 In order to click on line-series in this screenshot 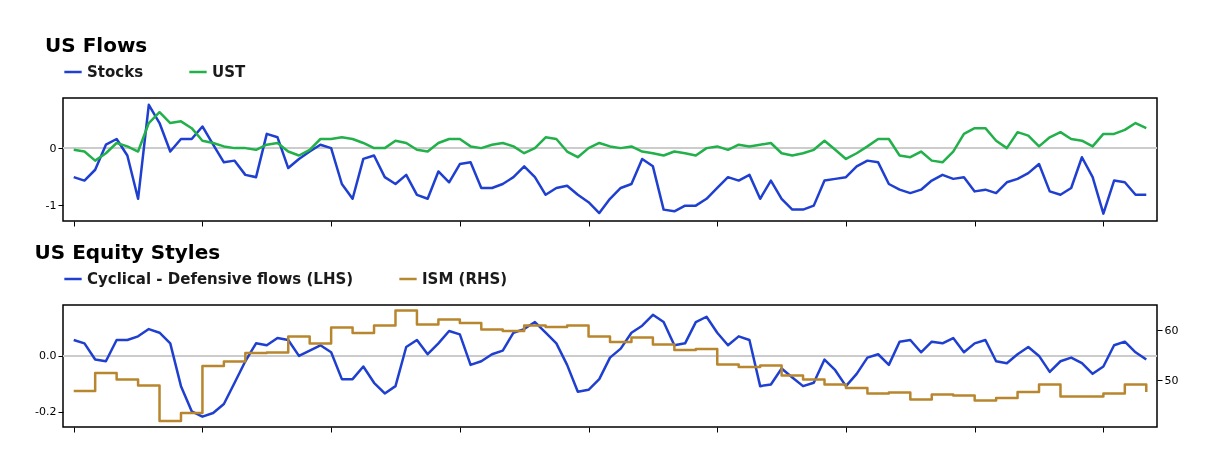, I will do `click(610, 137)`.